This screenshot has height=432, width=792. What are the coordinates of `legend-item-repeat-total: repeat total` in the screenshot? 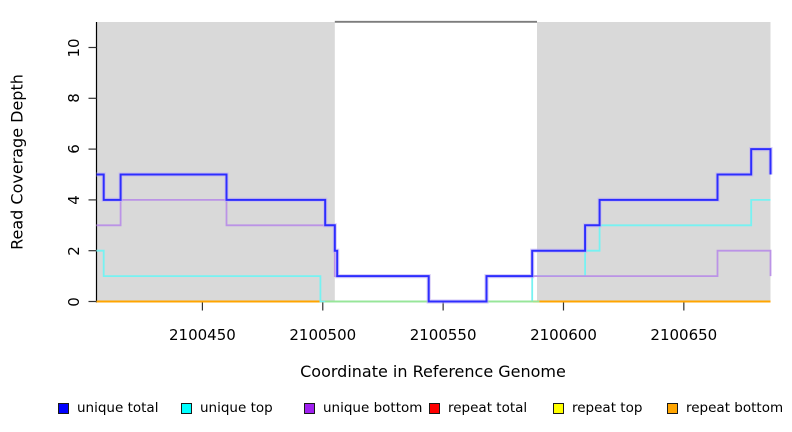 It's located at (478, 408).